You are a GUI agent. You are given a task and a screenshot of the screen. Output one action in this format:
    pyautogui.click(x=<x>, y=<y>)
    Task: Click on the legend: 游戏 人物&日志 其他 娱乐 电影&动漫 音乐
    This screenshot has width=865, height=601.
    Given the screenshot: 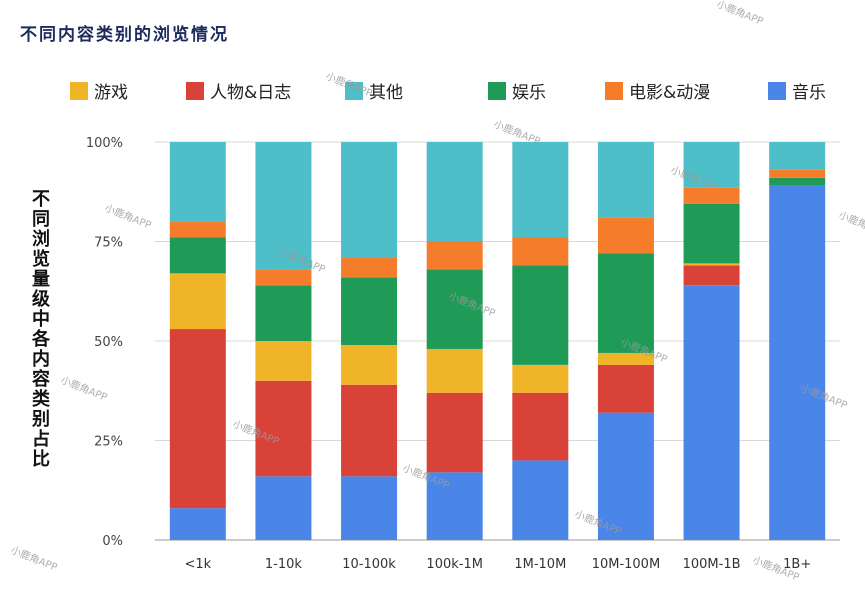 What is the action you would take?
    pyautogui.click(x=432, y=91)
    